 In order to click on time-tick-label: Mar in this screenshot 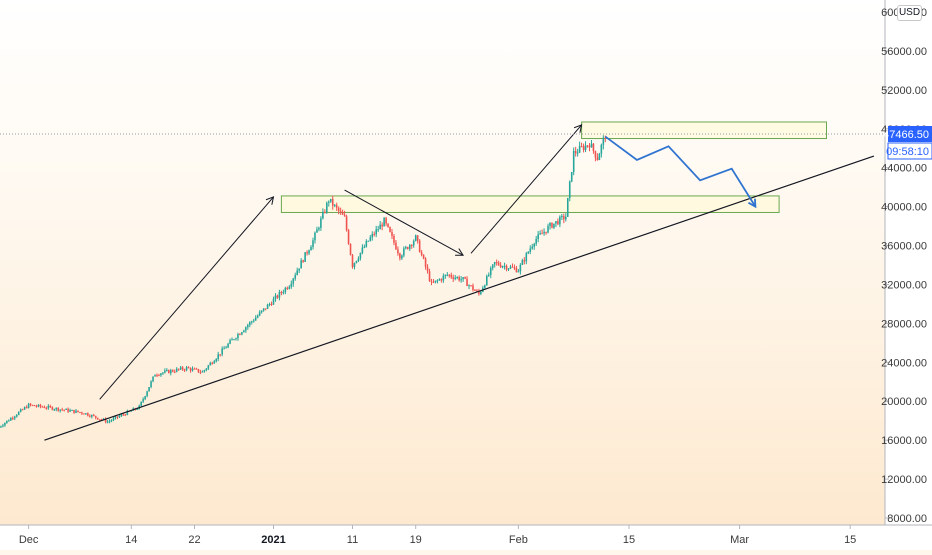, I will do `click(739, 540)`.